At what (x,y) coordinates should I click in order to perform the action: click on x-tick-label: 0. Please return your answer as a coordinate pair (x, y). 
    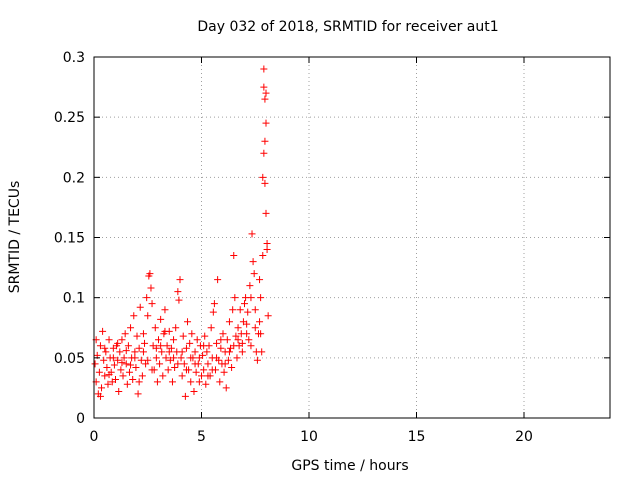
    Looking at the image, I should click on (94, 437).